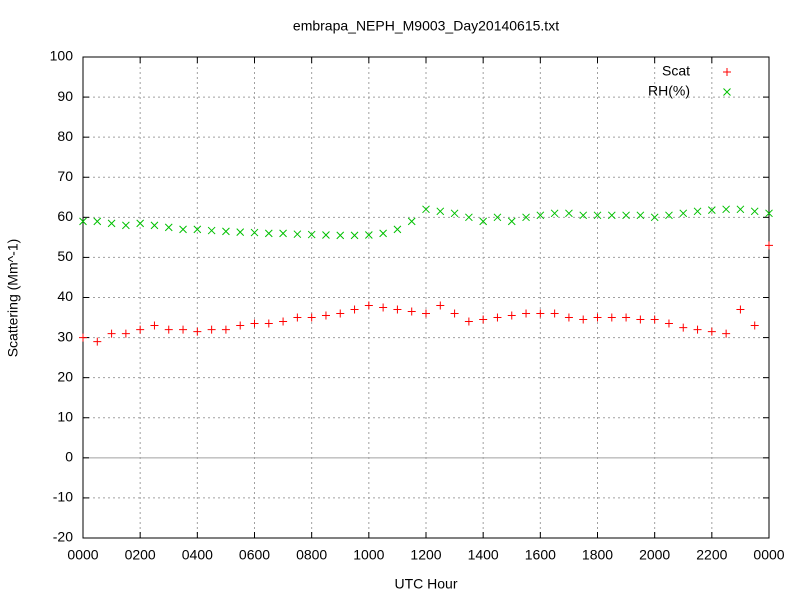 The image size is (800, 600). Describe the element at coordinates (197, 555) in the screenshot. I see `x-tick-label: 0400` at that location.